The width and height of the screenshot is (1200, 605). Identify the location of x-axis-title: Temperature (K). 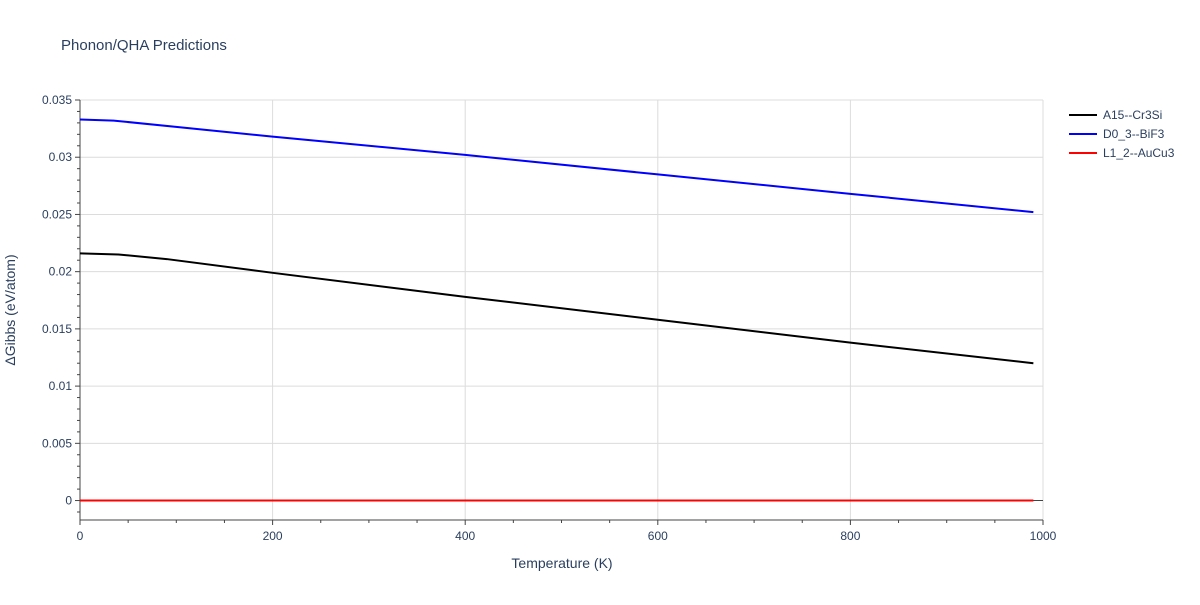
(561, 563).